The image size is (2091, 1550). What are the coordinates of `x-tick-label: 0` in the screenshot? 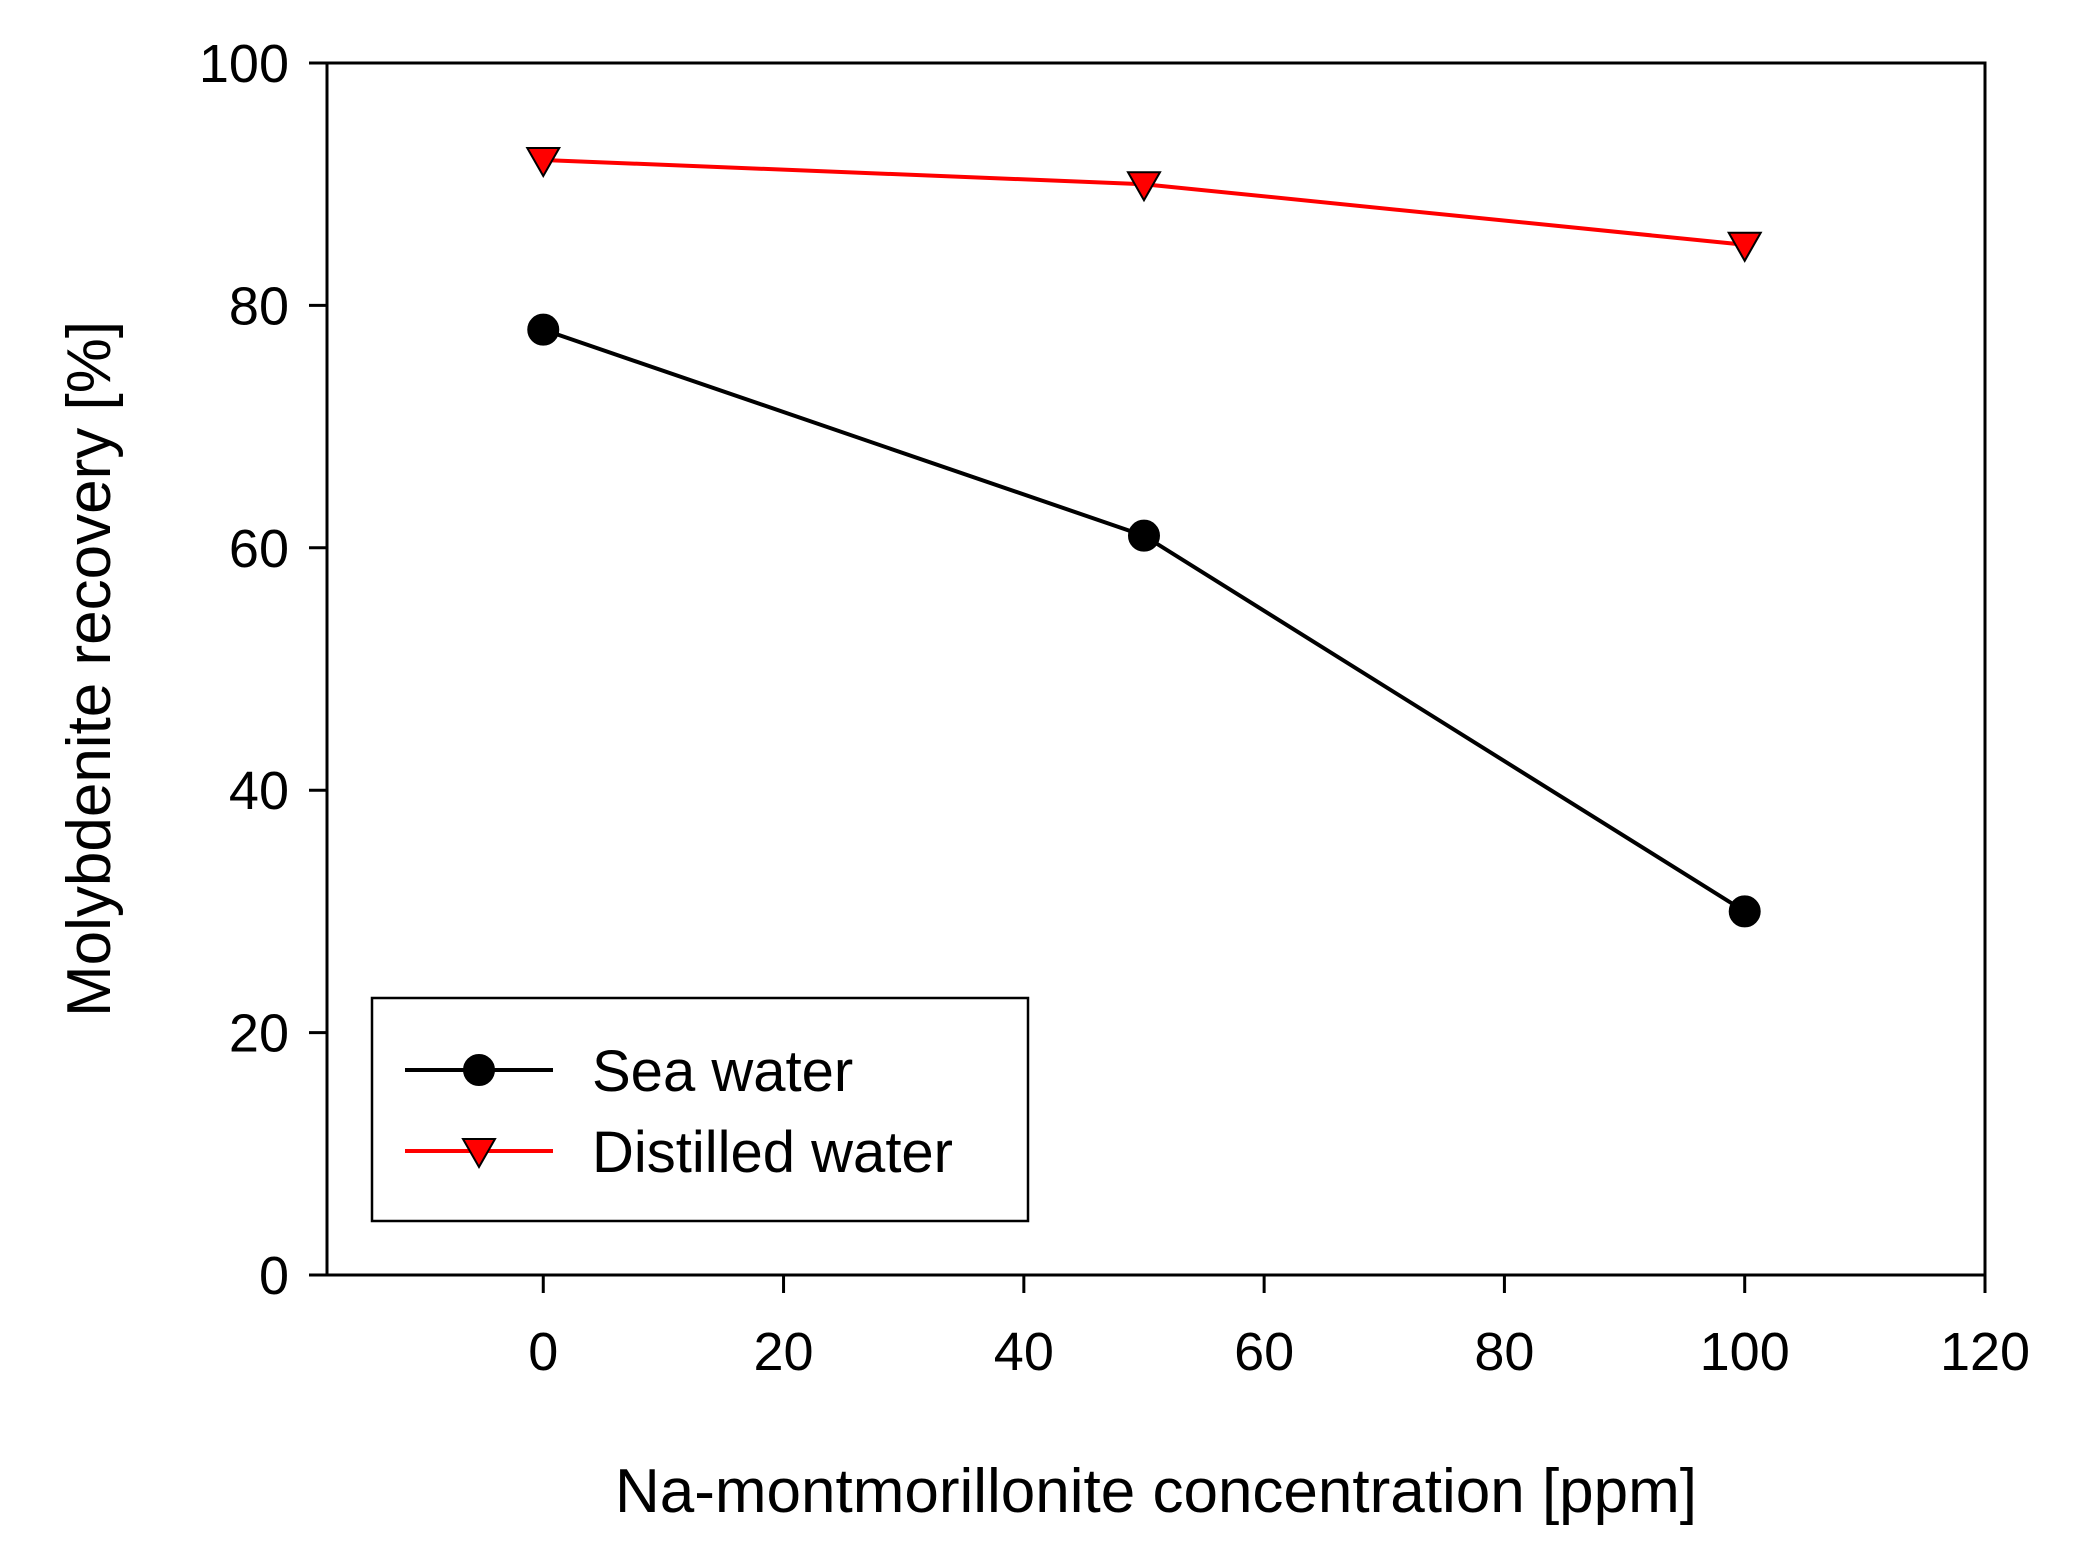 It's located at (543, 1352).